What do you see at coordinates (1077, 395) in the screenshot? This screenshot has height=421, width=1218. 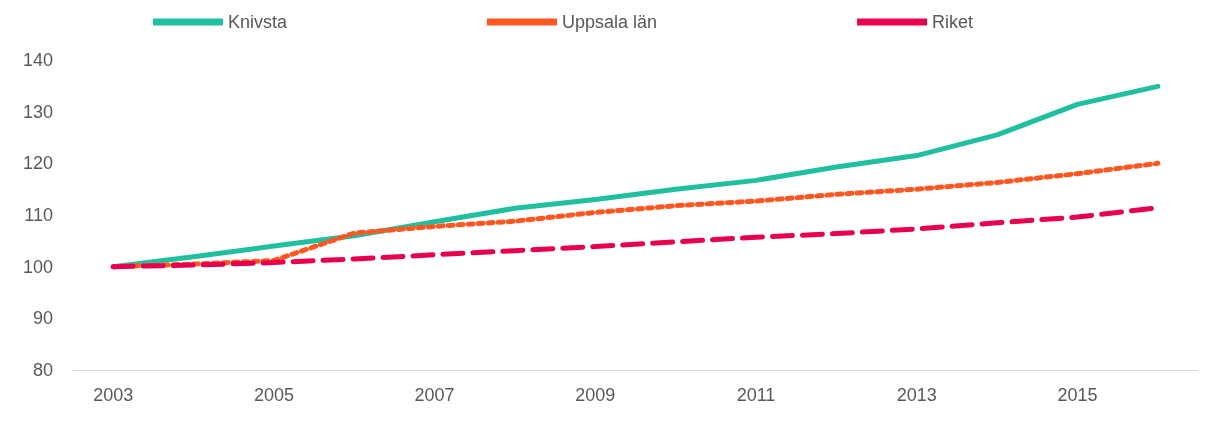 I see `x-tick-label: 2015` at bounding box center [1077, 395].